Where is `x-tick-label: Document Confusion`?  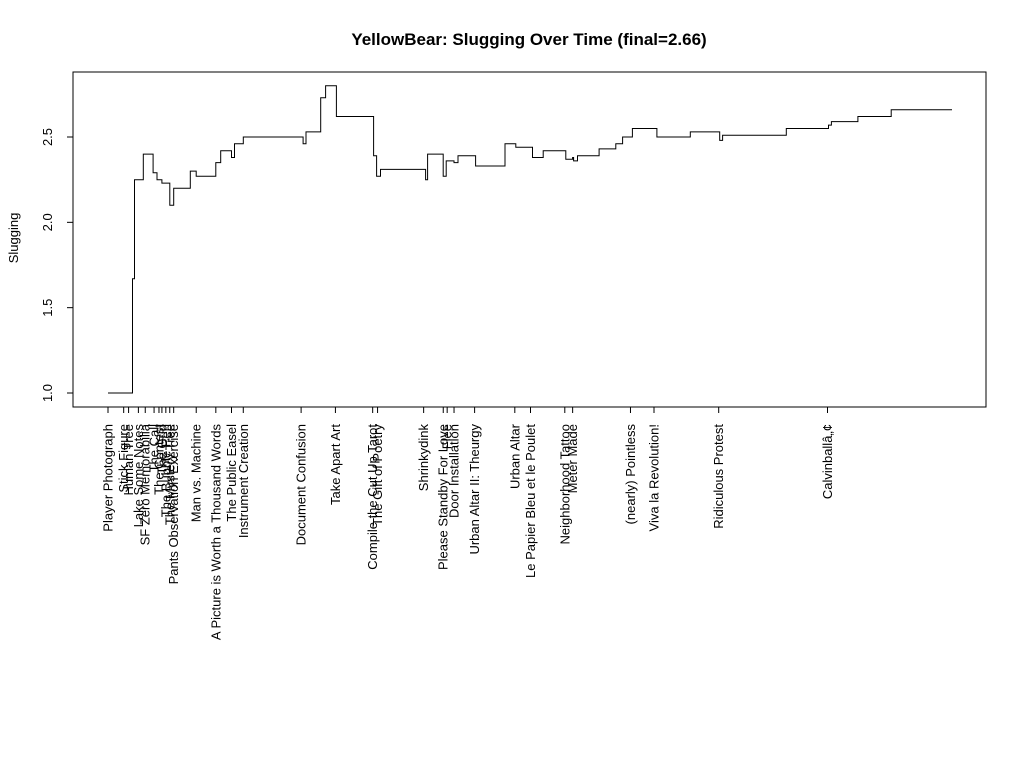
x-tick-label: Document Confusion is located at coordinates (301, 484).